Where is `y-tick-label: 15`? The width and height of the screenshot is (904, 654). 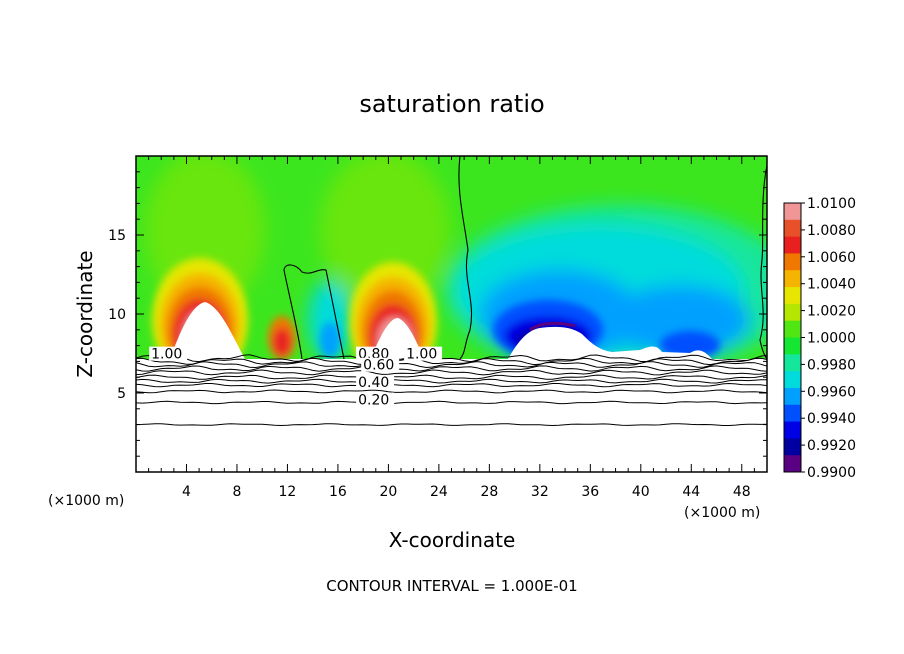
y-tick-label: 15 is located at coordinates (117, 236).